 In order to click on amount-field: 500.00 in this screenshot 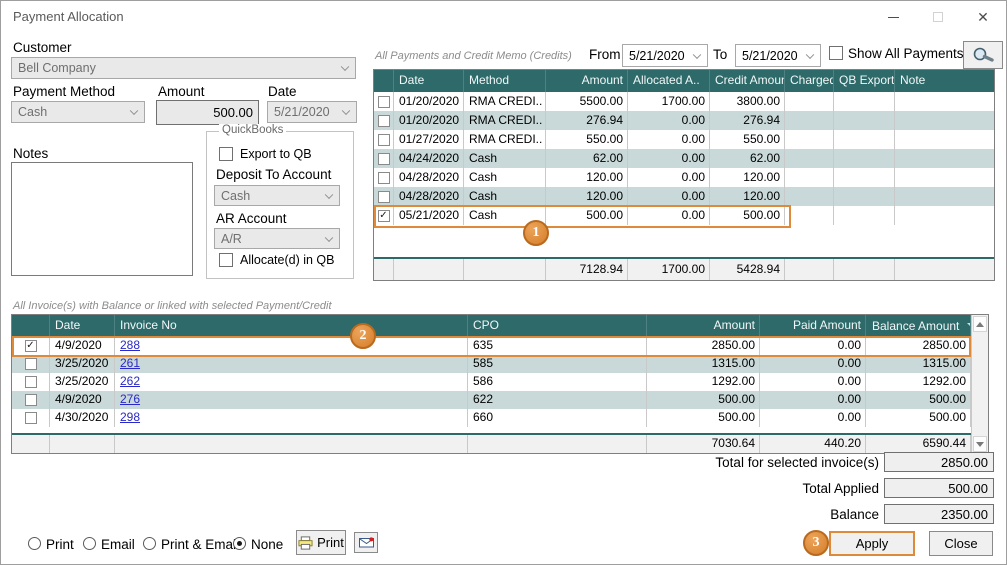, I will do `click(207, 112)`.